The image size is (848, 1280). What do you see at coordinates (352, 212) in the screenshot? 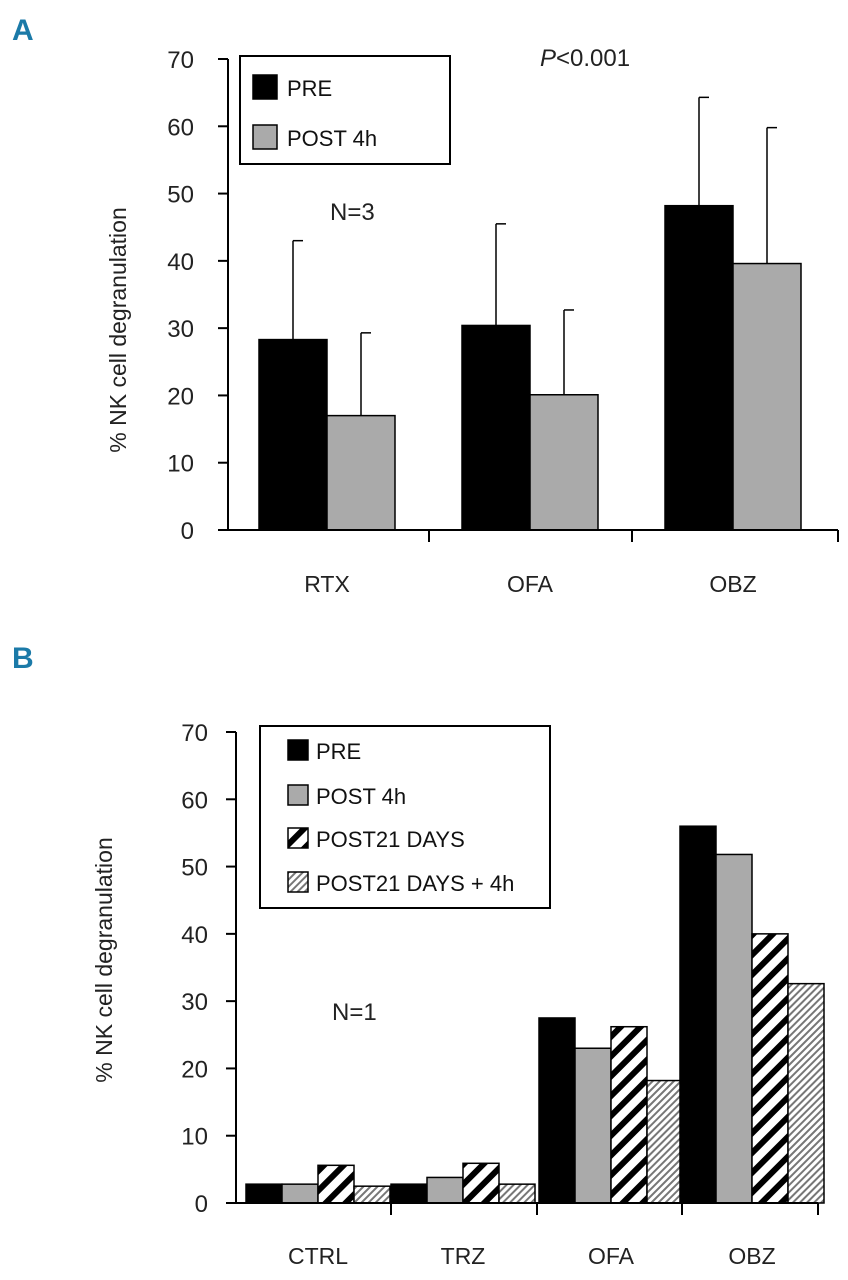
I see `panel-a-n-label: N=3` at bounding box center [352, 212].